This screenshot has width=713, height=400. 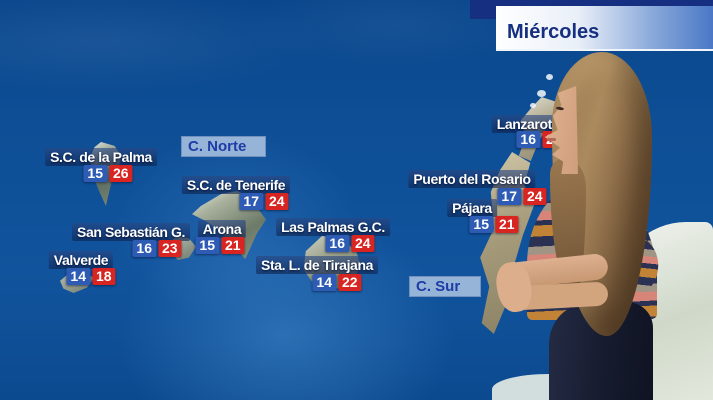 What do you see at coordinates (568, 227) in the screenshot?
I see `presenter-hair-front` at bounding box center [568, 227].